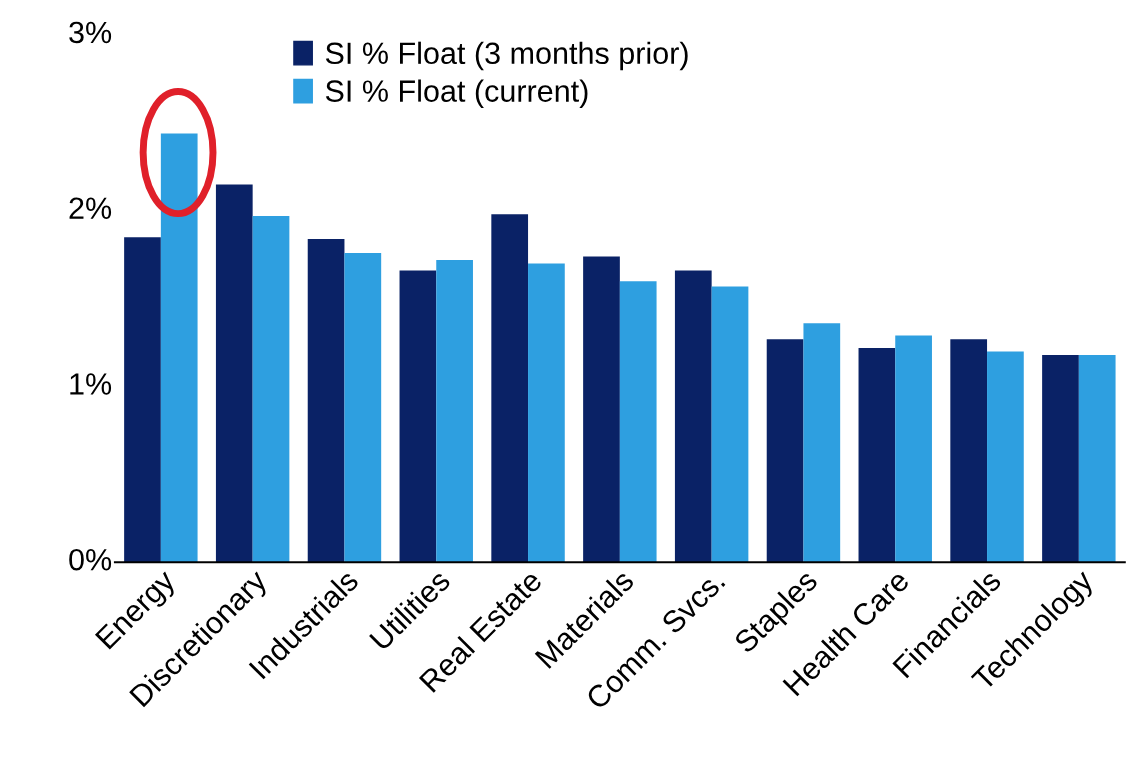 The width and height of the screenshot is (1127, 763). What do you see at coordinates (90, 208) in the screenshot?
I see `y-tick-label: 2%` at bounding box center [90, 208].